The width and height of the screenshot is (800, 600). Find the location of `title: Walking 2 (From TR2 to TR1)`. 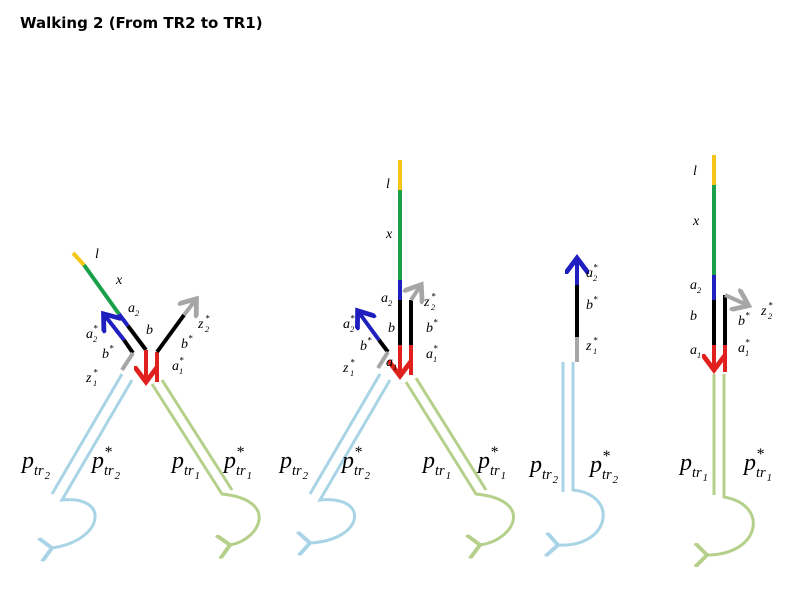

title: Walking 2 (From TR2 to TR1) is located at coordinates (141, 23).